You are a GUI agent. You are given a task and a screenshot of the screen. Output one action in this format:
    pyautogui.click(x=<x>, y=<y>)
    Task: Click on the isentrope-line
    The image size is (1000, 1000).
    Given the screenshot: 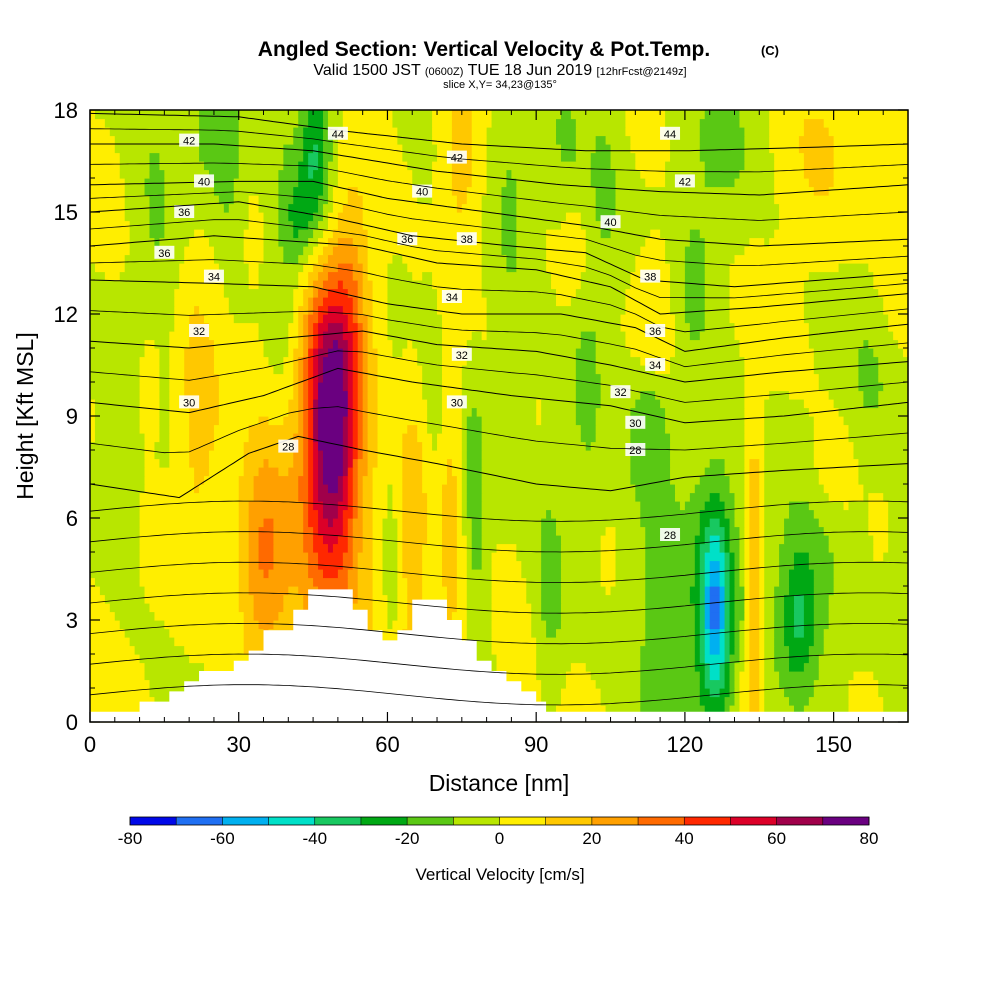 What is the action you would take?
    pyautogui.click(x=499, y=259)
    